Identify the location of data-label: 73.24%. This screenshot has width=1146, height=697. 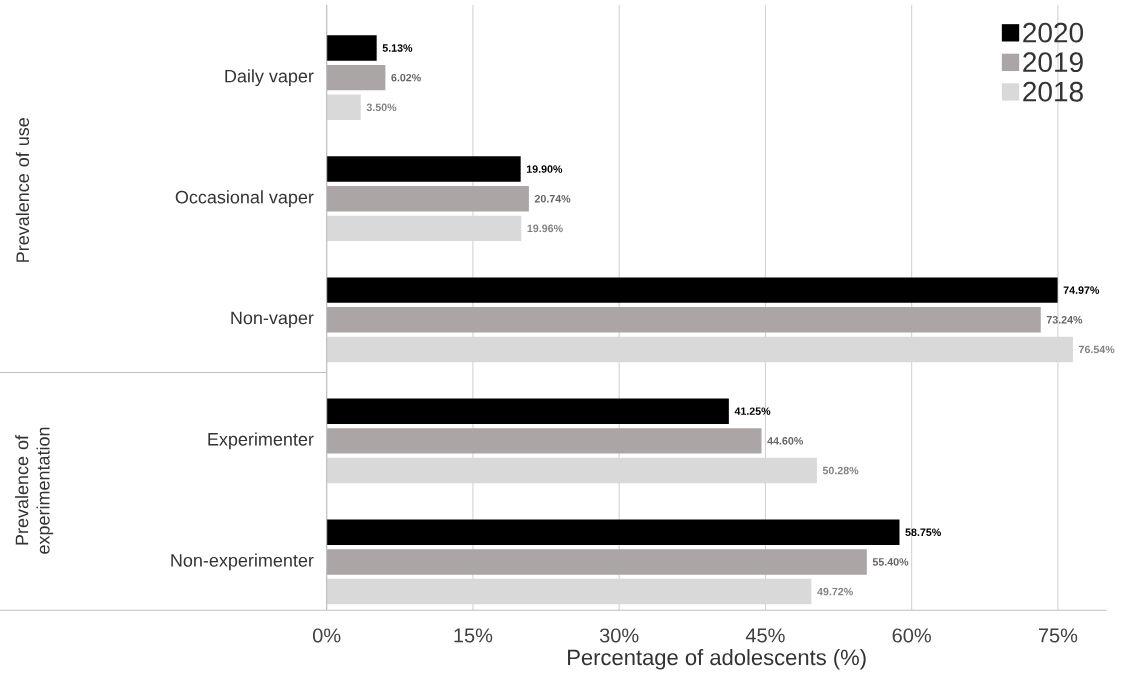
(1064, 320).